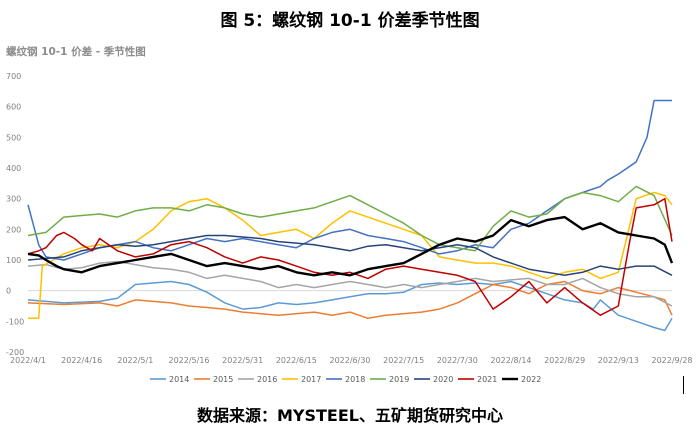 The height and width of the screenshot is (431, 700). Describe the element at coordinates (81, 360) in the screenshot. I see `x-tick-label: 2022/4/16` at that location.